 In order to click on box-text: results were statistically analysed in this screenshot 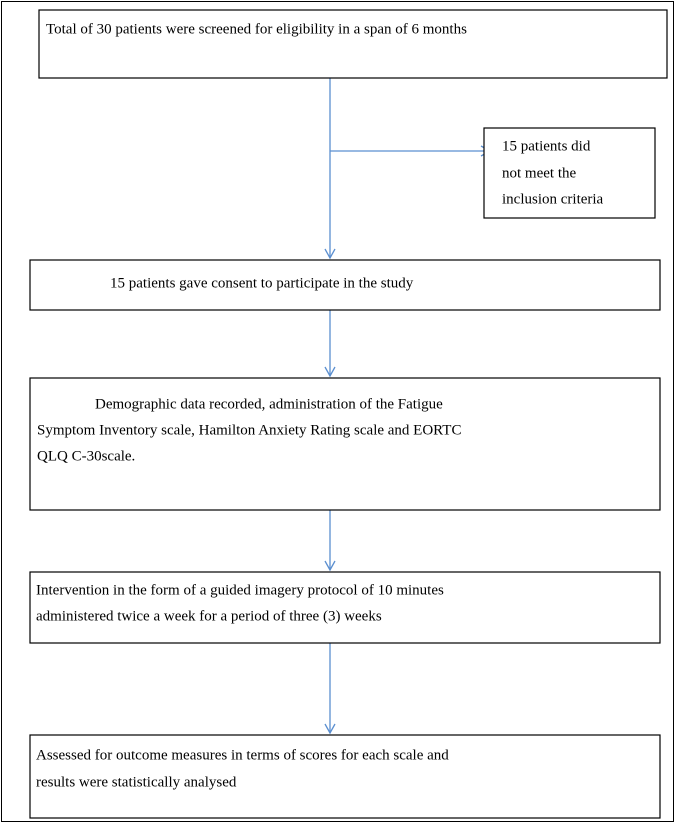, I will do `click(136, 782)`.